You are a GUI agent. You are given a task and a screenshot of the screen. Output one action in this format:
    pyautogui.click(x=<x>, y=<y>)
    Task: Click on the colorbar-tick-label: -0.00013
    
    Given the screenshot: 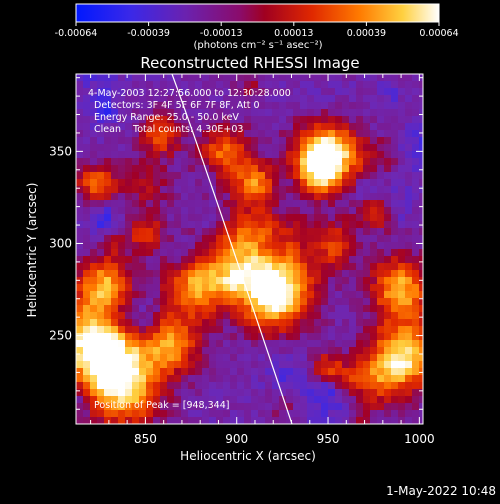 What is the action you would take?
    pyautogui.click(x=221, y=33)
    